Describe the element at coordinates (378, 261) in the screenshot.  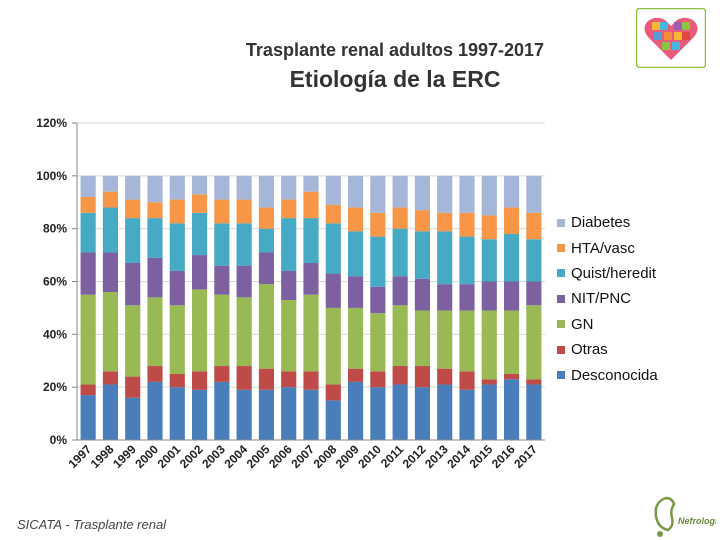
I see `bar-segment-quist-heredit-2010` at that location.